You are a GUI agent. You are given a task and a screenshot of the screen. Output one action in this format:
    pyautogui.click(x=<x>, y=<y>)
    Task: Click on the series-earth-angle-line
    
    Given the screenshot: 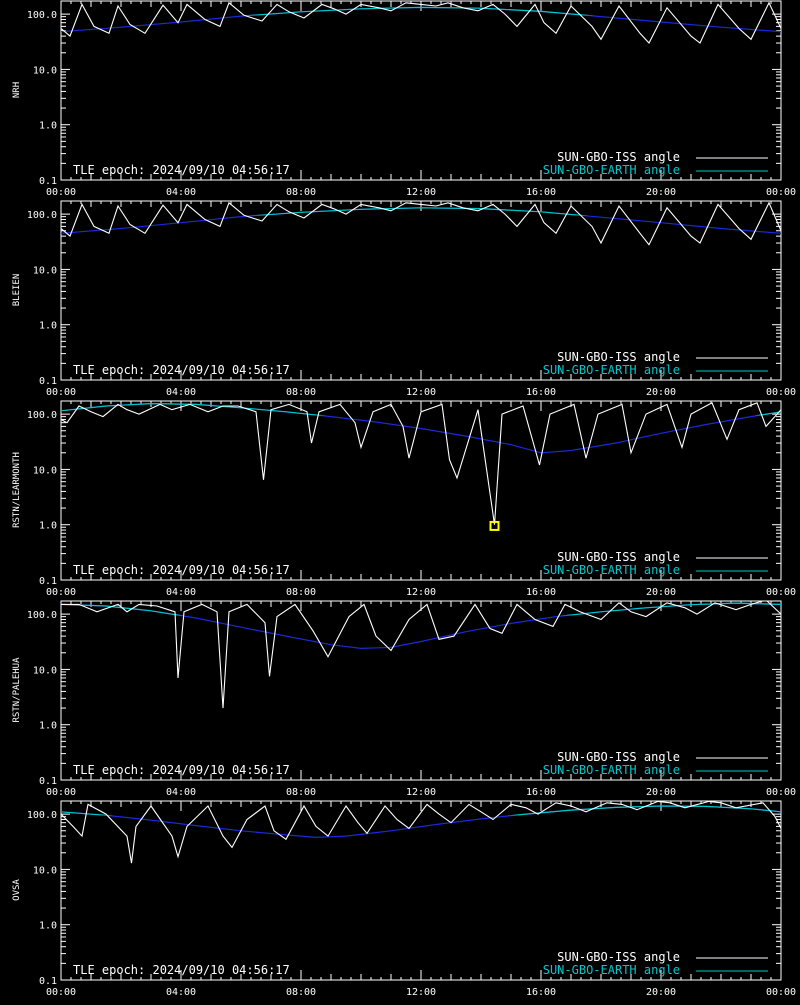 What is the action you would take?
    pyautogui.click(x=421, y=19)
    